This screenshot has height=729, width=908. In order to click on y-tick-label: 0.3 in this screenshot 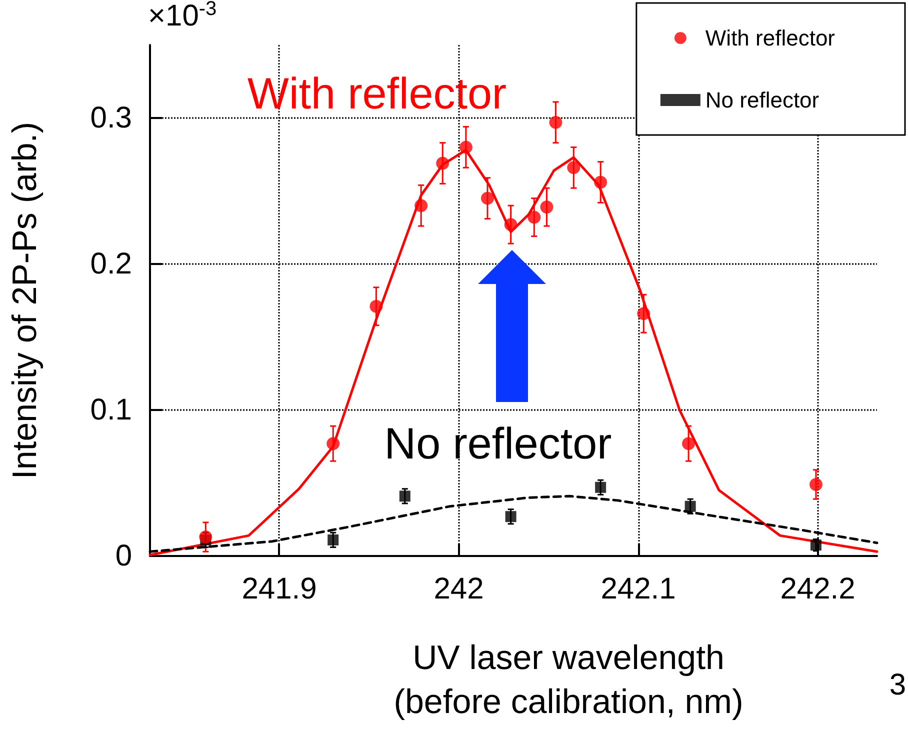, I will do `click(111, 118)`.